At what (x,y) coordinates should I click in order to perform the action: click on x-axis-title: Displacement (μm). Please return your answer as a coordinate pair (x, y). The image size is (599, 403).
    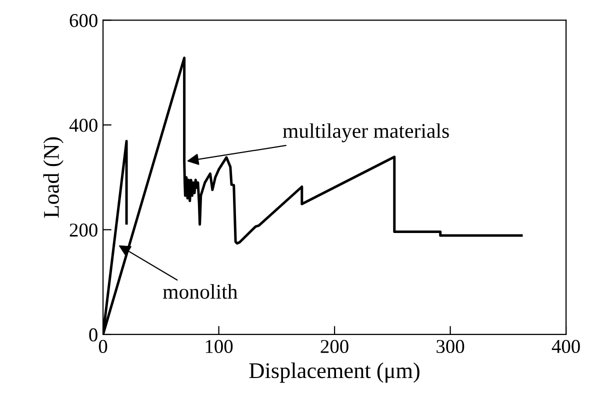
    Looking at the image, I should click on (334, 372).